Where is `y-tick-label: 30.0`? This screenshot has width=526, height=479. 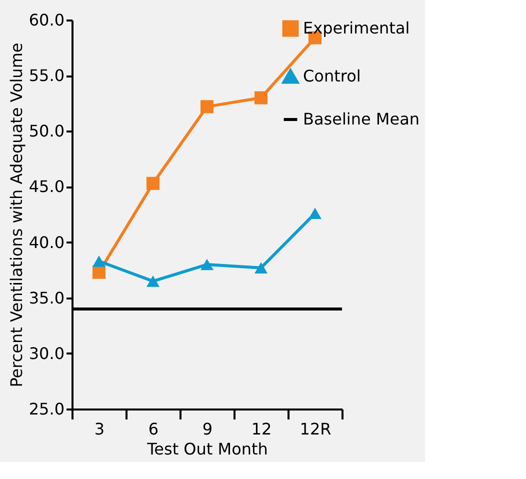
y-tick-label: 30.0 is located at coordinates (46, 353).